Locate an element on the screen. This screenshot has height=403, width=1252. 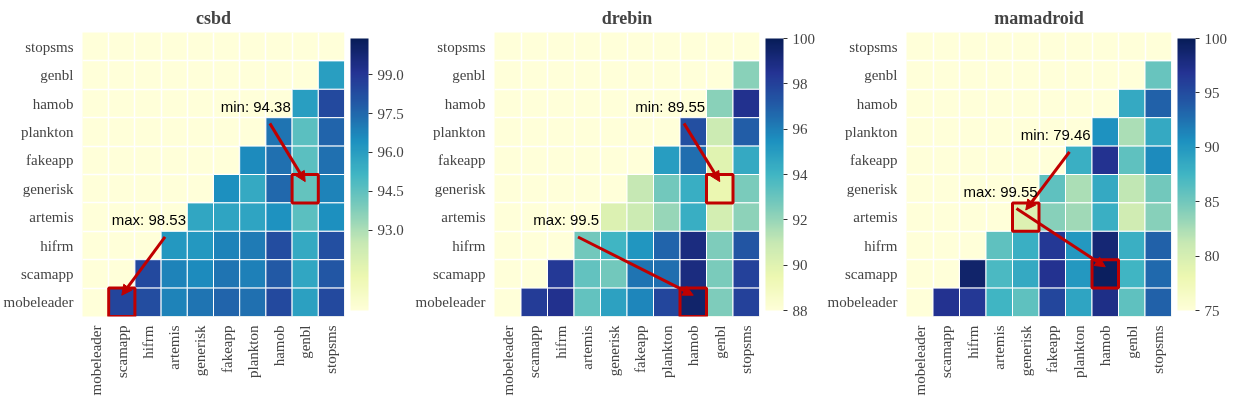
color-bar-label: 99.0 is located at coordinates (390, 74).